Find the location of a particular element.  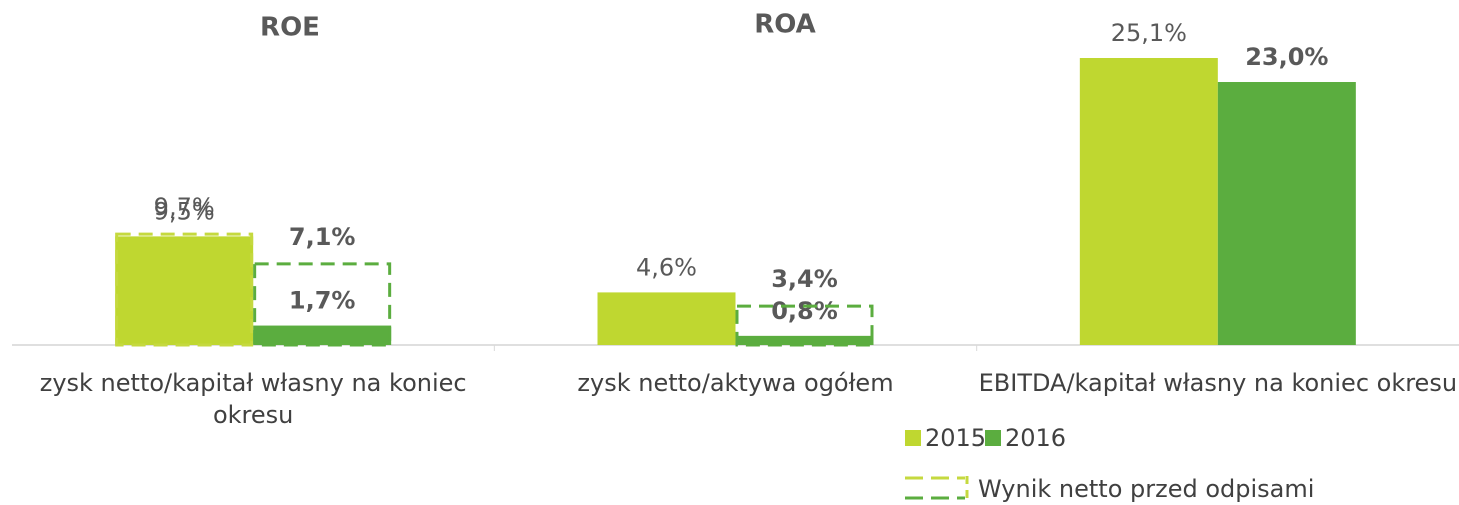

value-label: 9,7% is located at coordinates (184, 207).